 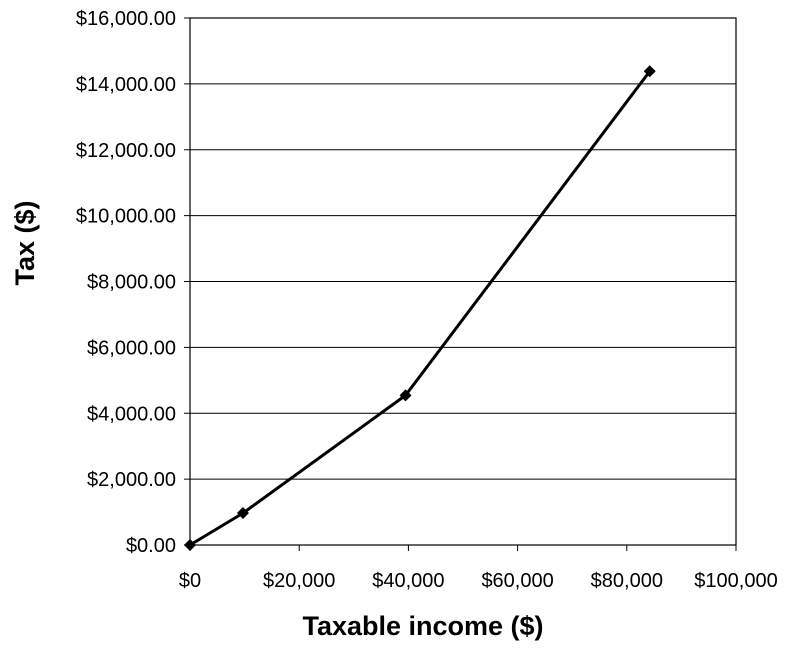 I want to click on y-tick-label: $14,000.00, so click(x=126, y=85).